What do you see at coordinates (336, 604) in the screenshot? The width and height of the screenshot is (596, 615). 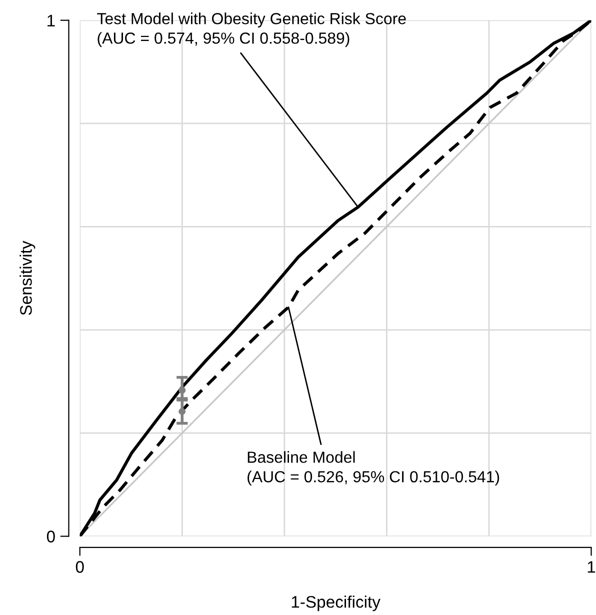 I see `x-axis-title: 1-Specificity` at bounding box center [336, 604].